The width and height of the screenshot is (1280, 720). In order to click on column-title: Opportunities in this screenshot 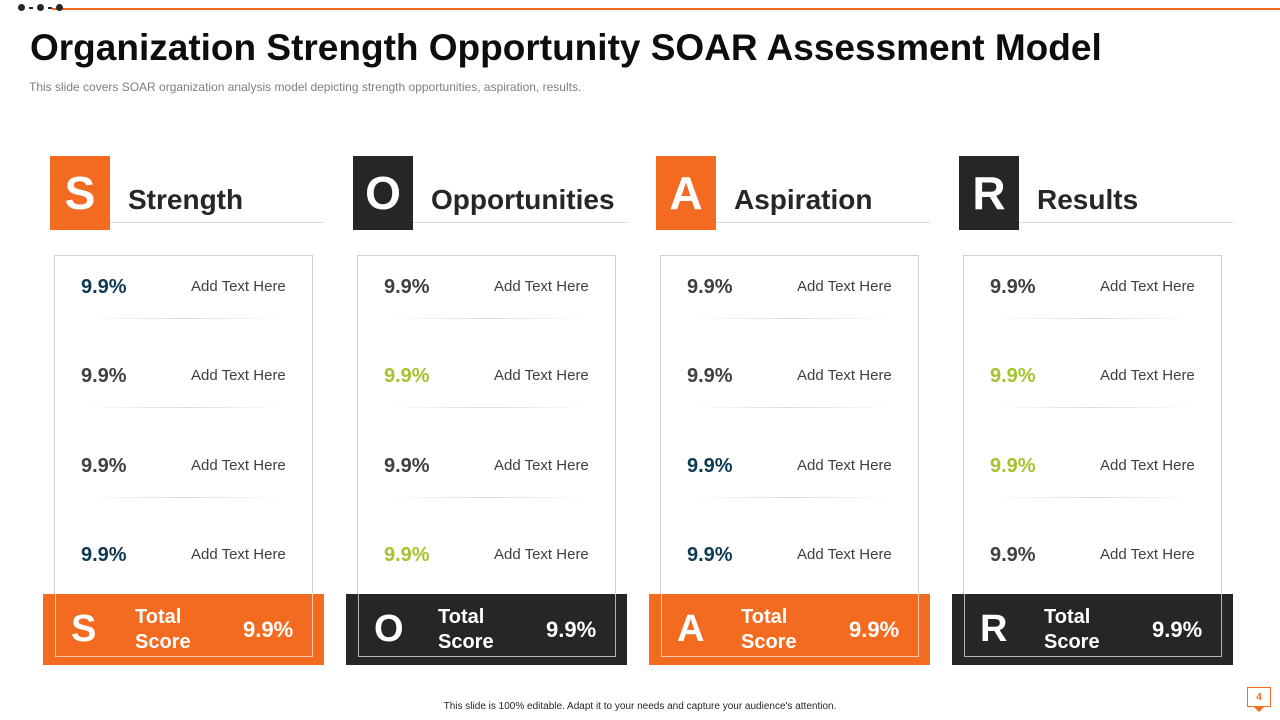, I will do `click(523, 199)`.